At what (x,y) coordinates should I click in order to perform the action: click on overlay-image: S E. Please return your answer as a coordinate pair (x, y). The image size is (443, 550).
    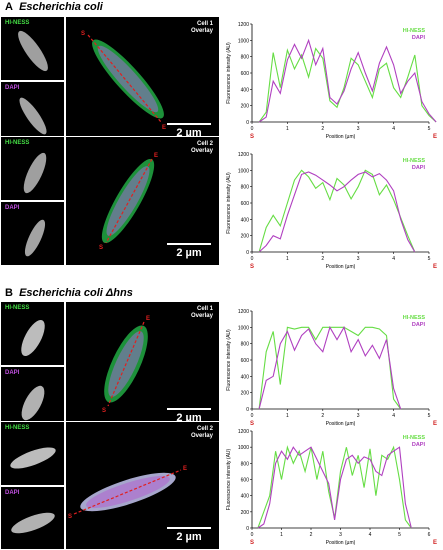
    Looking at the image, I should click on (127, 493).